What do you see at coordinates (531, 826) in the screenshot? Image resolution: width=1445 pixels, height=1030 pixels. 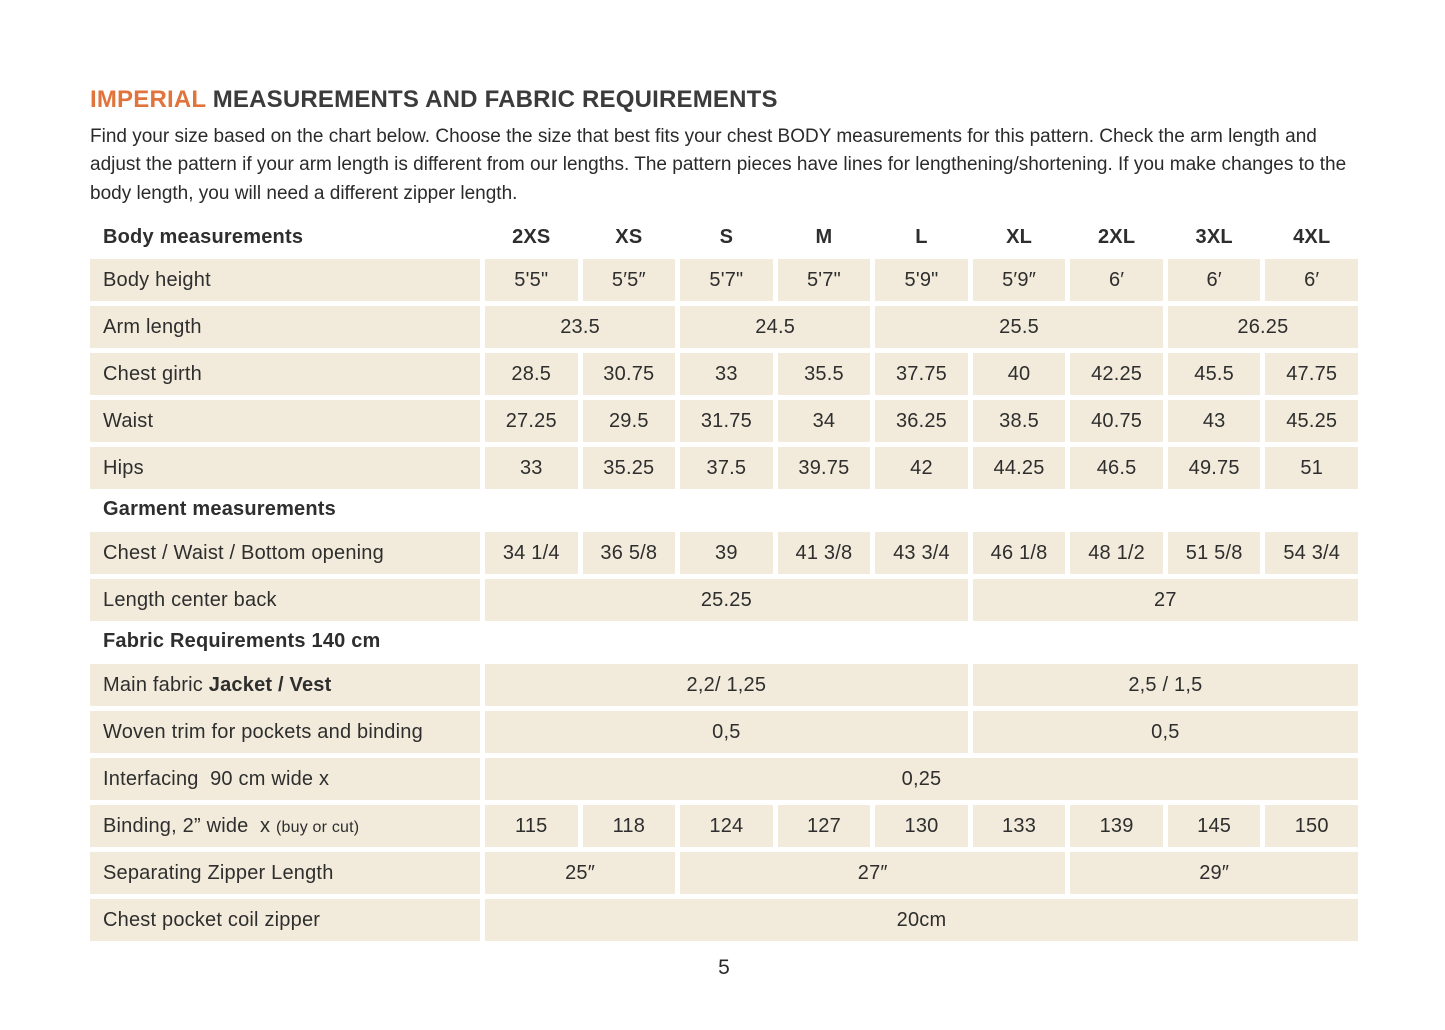 I see `value-cell: 115` at bounding box center [531, 826].